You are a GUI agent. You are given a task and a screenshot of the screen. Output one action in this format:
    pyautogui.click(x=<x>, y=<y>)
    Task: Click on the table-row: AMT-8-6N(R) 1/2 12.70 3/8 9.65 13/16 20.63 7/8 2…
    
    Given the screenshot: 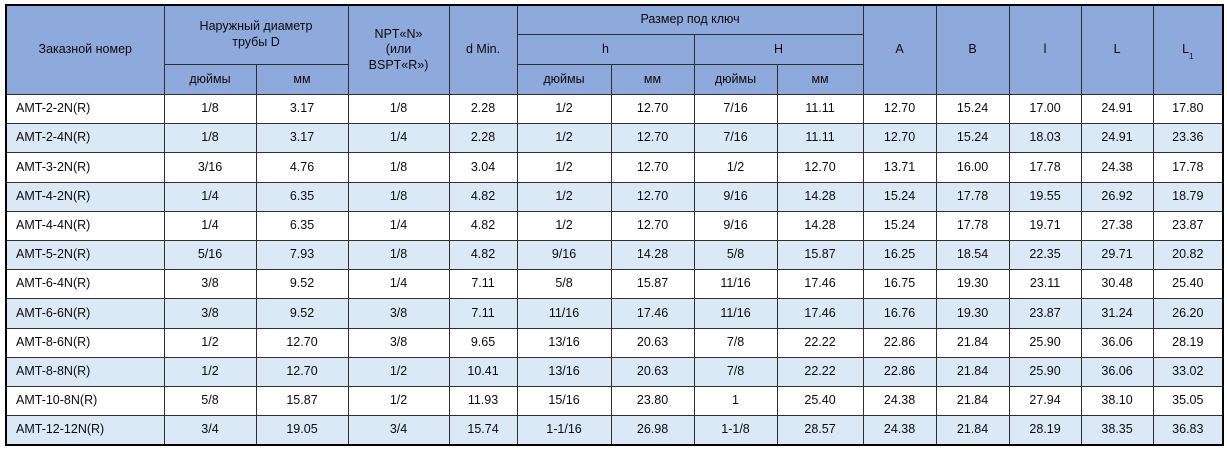 What is the action you would take?
    pyautogui.click(x=614, y=342)
    